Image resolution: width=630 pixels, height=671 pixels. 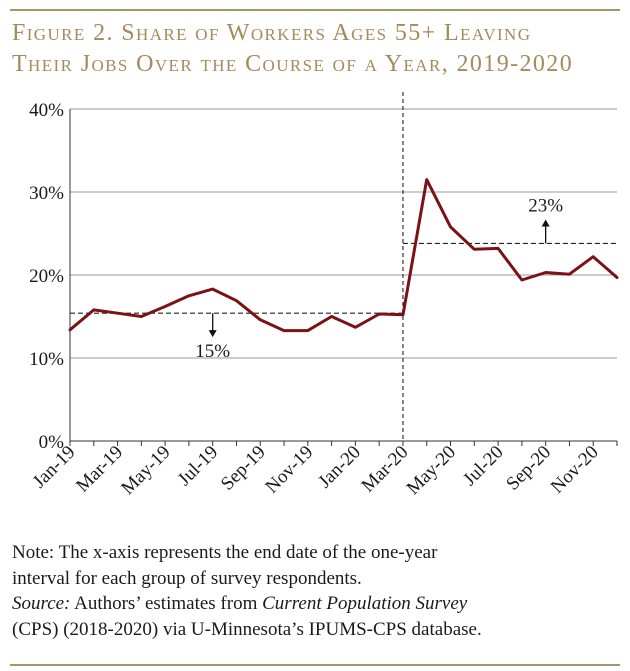 I want to click on x-tick-label: Nov-20, so click(x=575, y=470).